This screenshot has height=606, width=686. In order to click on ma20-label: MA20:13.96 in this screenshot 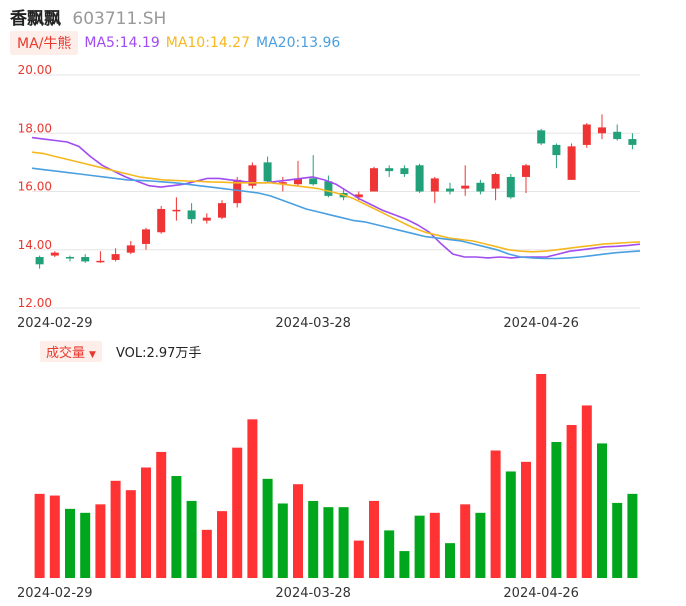, I will do `click(298, 43)`.